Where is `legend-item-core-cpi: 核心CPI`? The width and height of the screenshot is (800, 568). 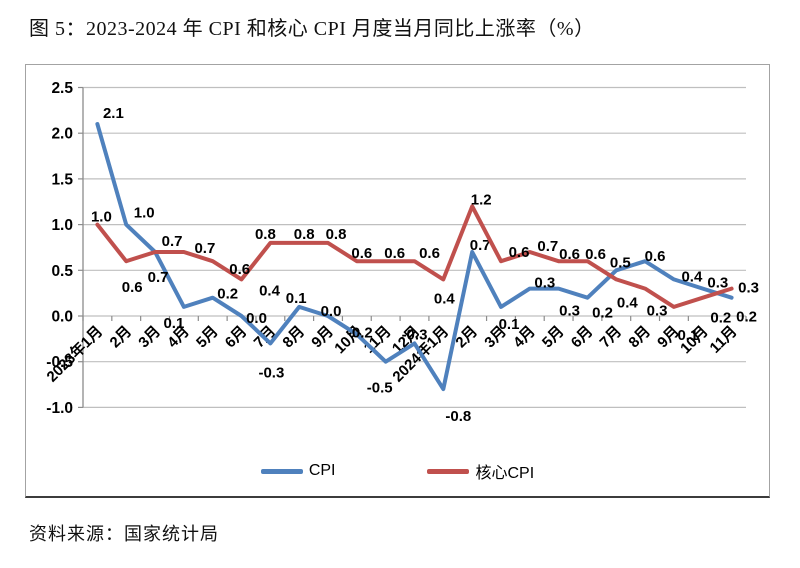 legend-item-core-cpi: 核心CPI is located at coordinates (480, 471).